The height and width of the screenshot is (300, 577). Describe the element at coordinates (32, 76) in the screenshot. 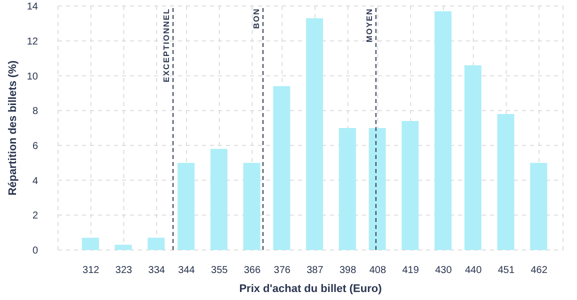

I see `y-tick-label: 10` at that location.